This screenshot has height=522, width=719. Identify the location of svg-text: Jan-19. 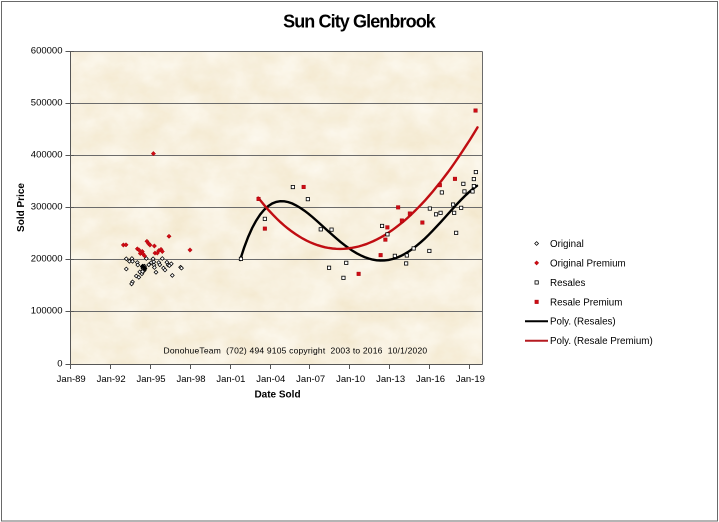
(470, 379).